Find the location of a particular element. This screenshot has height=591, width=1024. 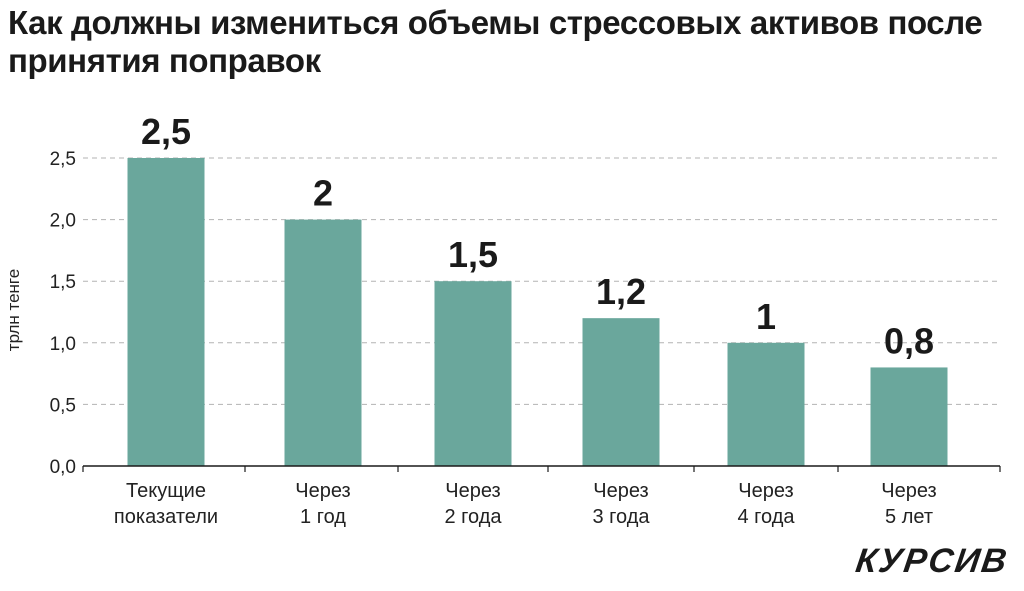

y-tick-label: 0,5 is located at coordinates (63, 405).